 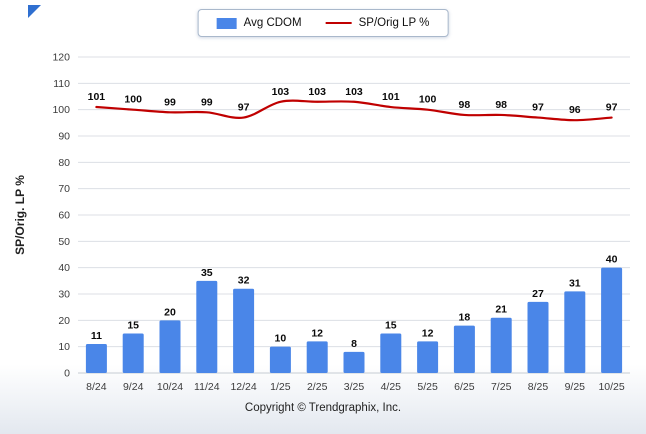 I want to click on x-tick-label: 8/25, so click(x=538, y=387).